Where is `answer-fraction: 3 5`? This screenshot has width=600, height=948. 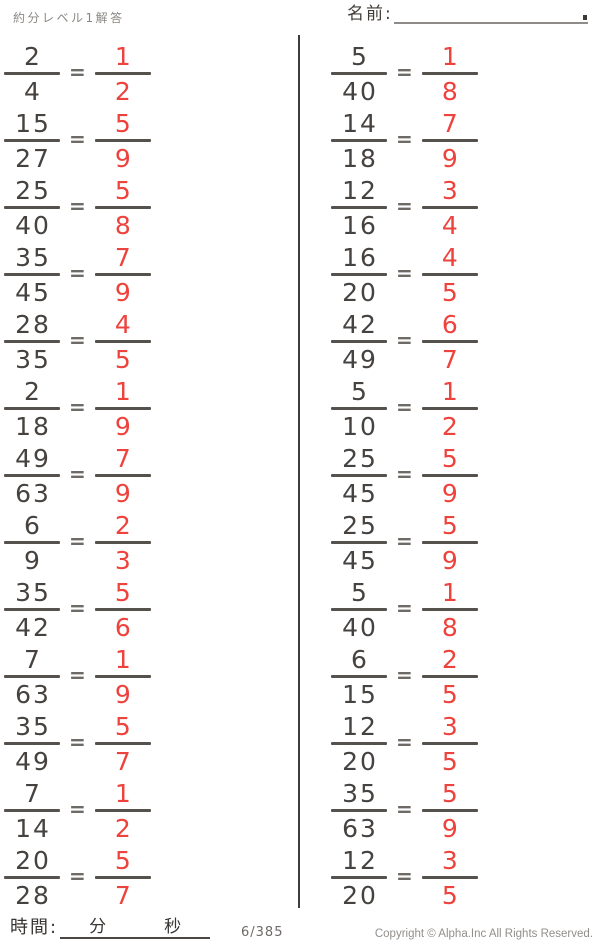
answer-fraction: 3 5 is located at coordinates (449, 744).